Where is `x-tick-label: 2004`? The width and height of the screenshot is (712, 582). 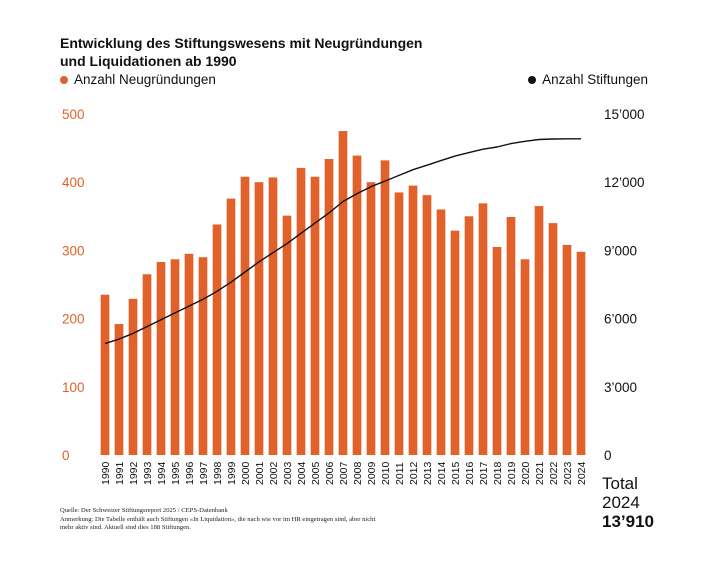
x-tick-label: 2004 is located at coordinates (302, 473).